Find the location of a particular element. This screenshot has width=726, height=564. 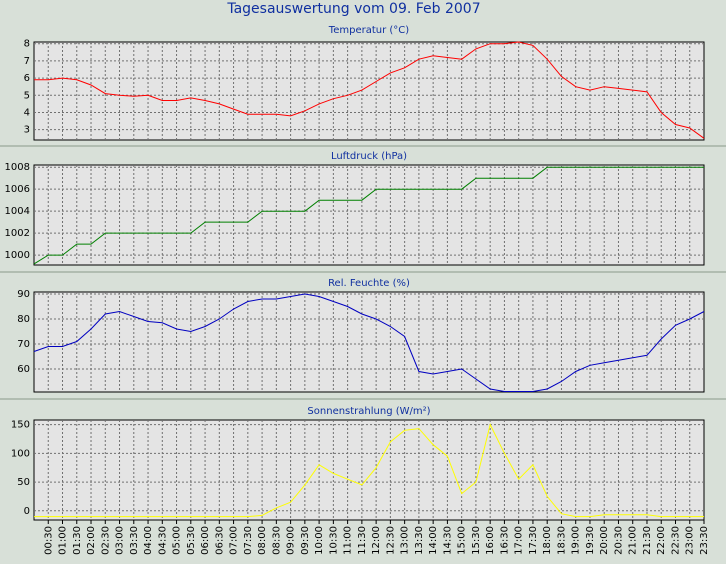

y-tick-label: 3 is located at coordinates (27, 130).